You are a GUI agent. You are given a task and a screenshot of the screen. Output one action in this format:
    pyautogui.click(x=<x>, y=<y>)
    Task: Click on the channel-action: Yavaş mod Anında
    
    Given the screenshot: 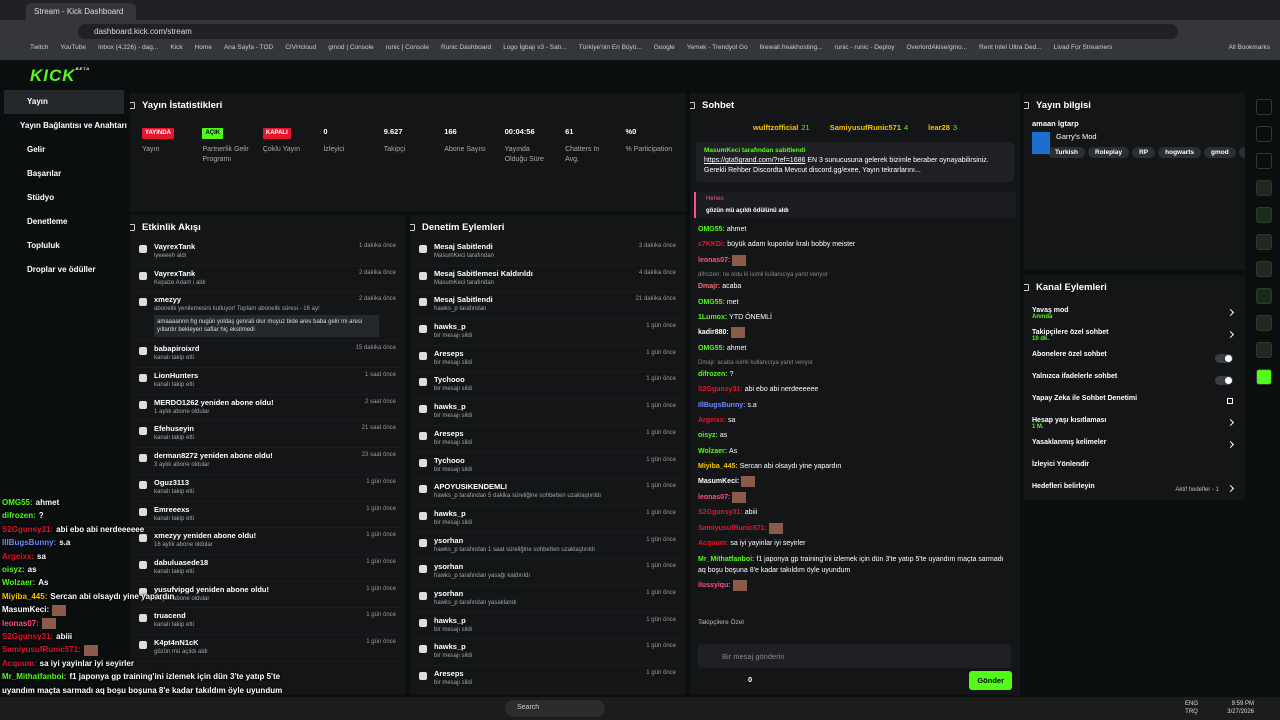 What is the action you would take?
    pyautogui.click(x=1134, y=314)
    